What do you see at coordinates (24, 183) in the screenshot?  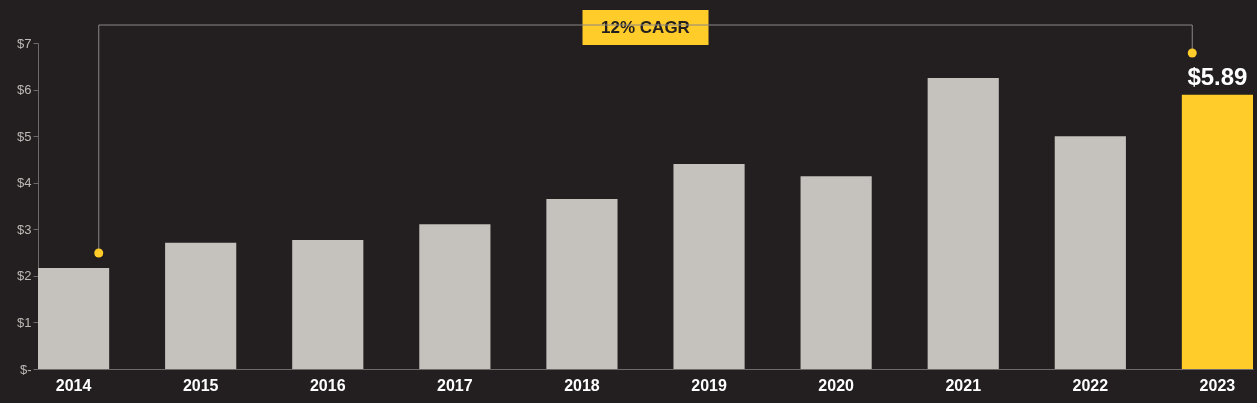 I see `y-tick-label: $4` at bounding box center [24, 183].